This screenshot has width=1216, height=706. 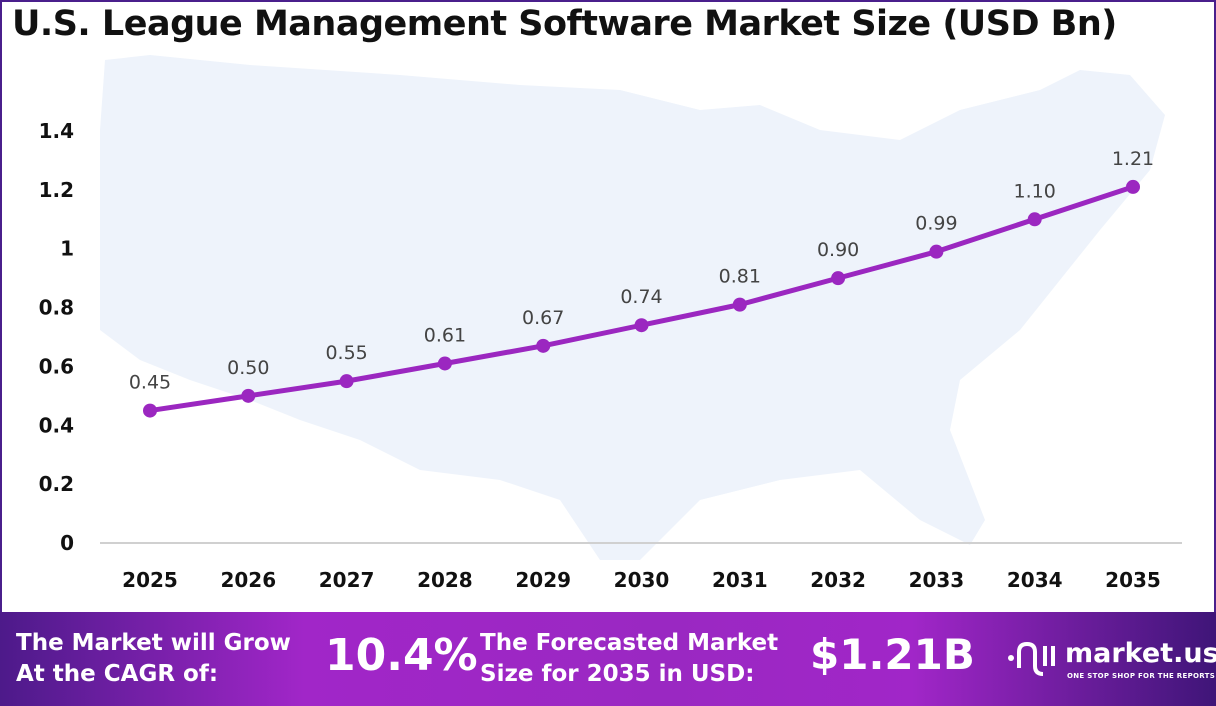 I want to click on data-label: 0.50, so click(x=248, y=368).